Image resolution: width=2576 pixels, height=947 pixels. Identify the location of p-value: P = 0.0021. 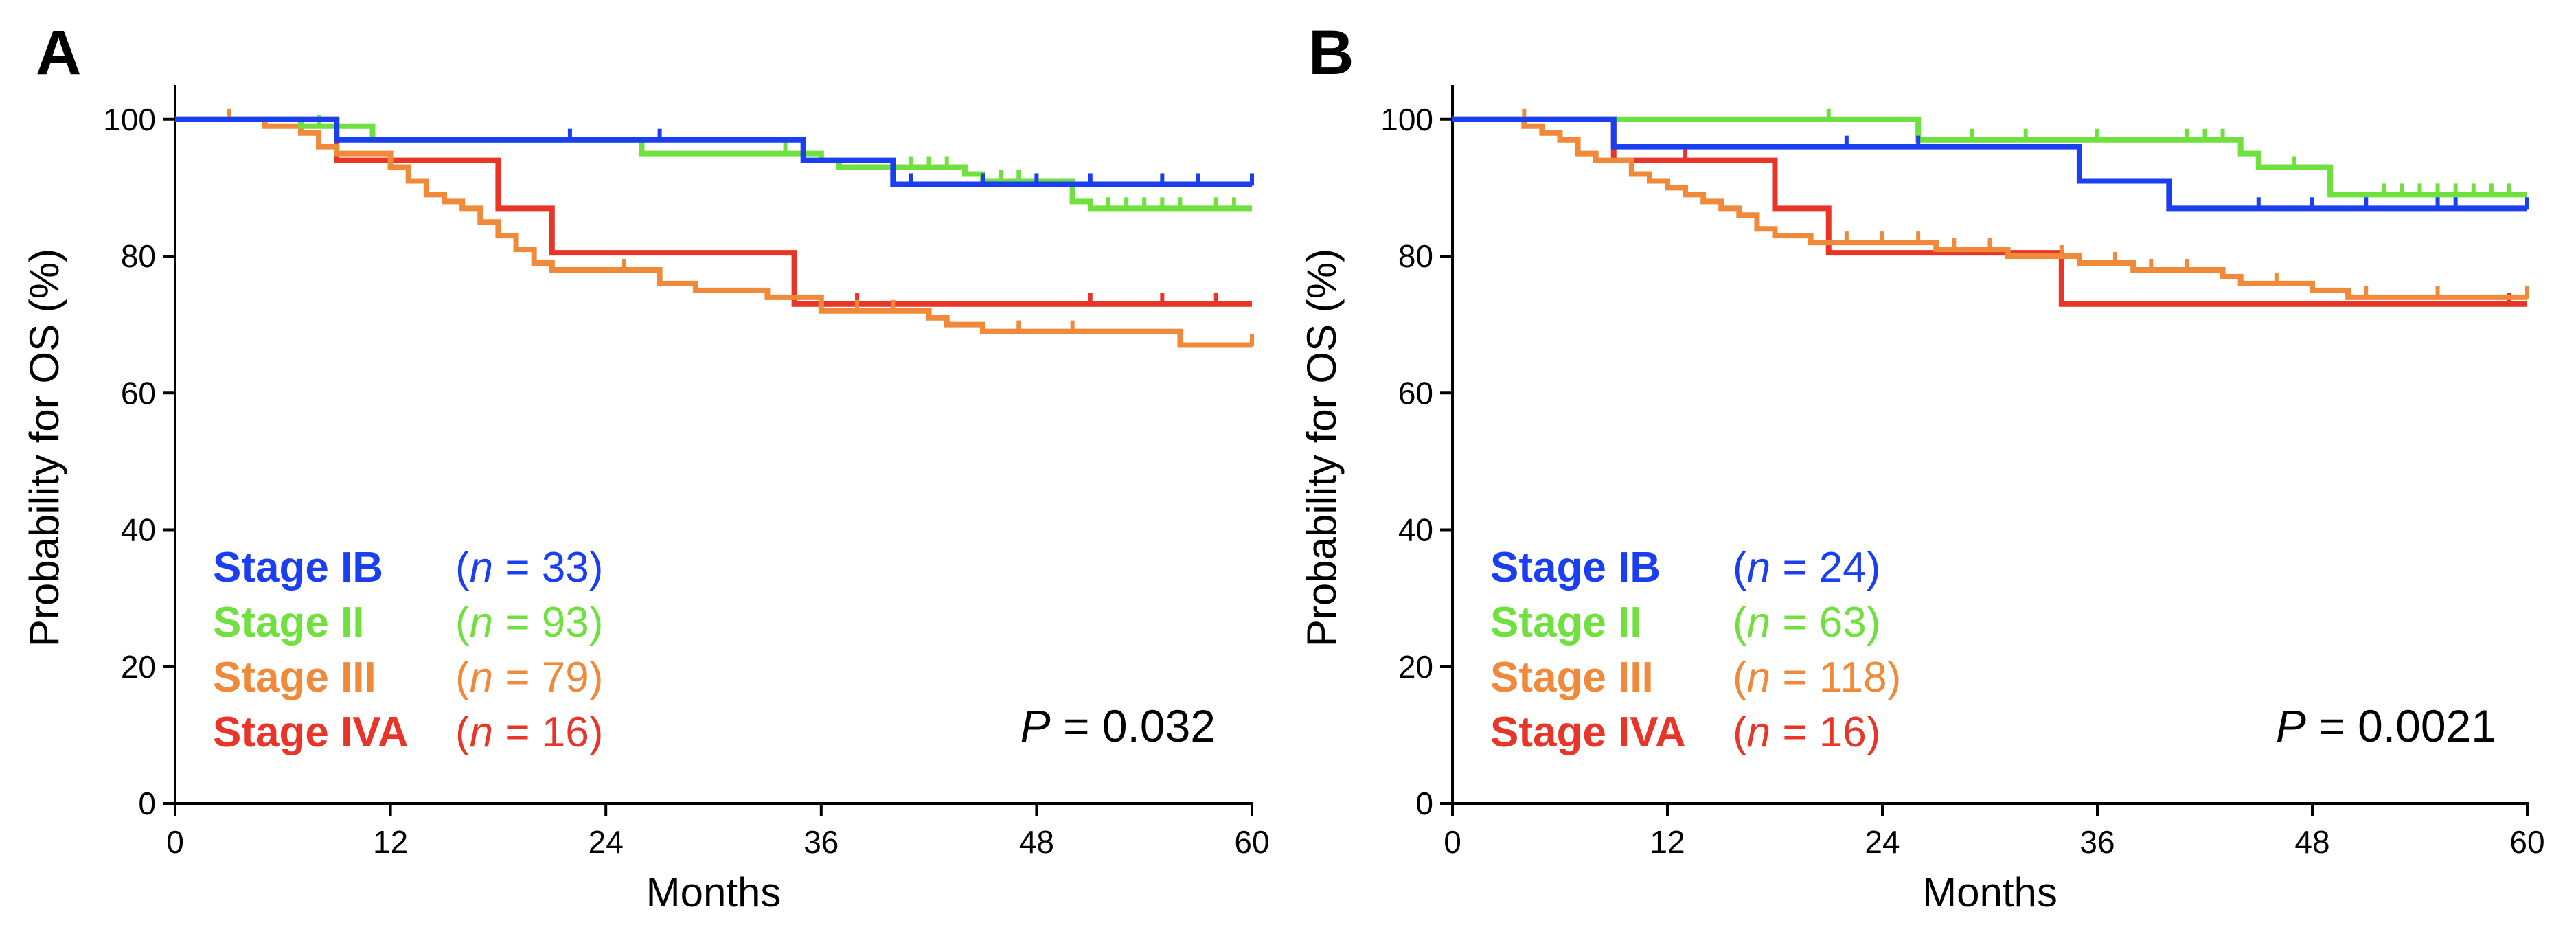
(2386, 725).